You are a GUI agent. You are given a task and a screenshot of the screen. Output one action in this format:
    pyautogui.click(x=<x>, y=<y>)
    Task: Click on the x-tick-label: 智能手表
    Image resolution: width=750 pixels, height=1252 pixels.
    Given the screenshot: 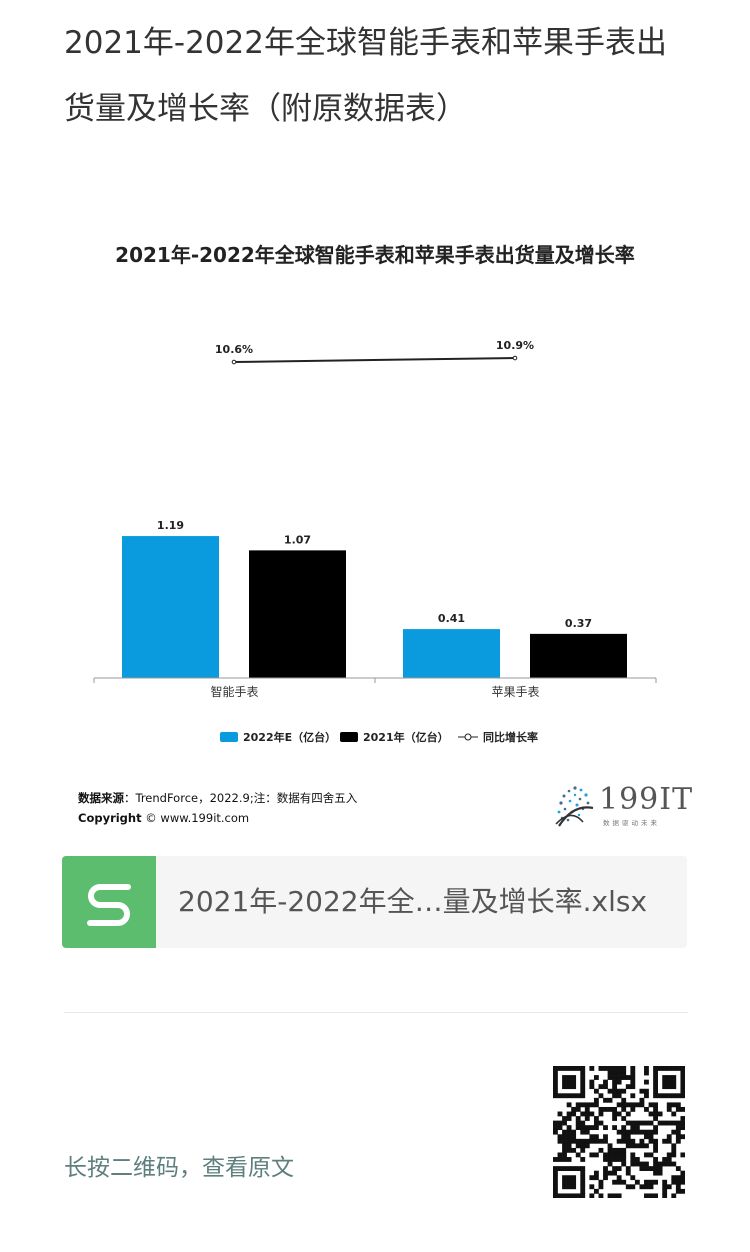 What is the action you would take?
    pyautogui.click(x=234, y=691)
    